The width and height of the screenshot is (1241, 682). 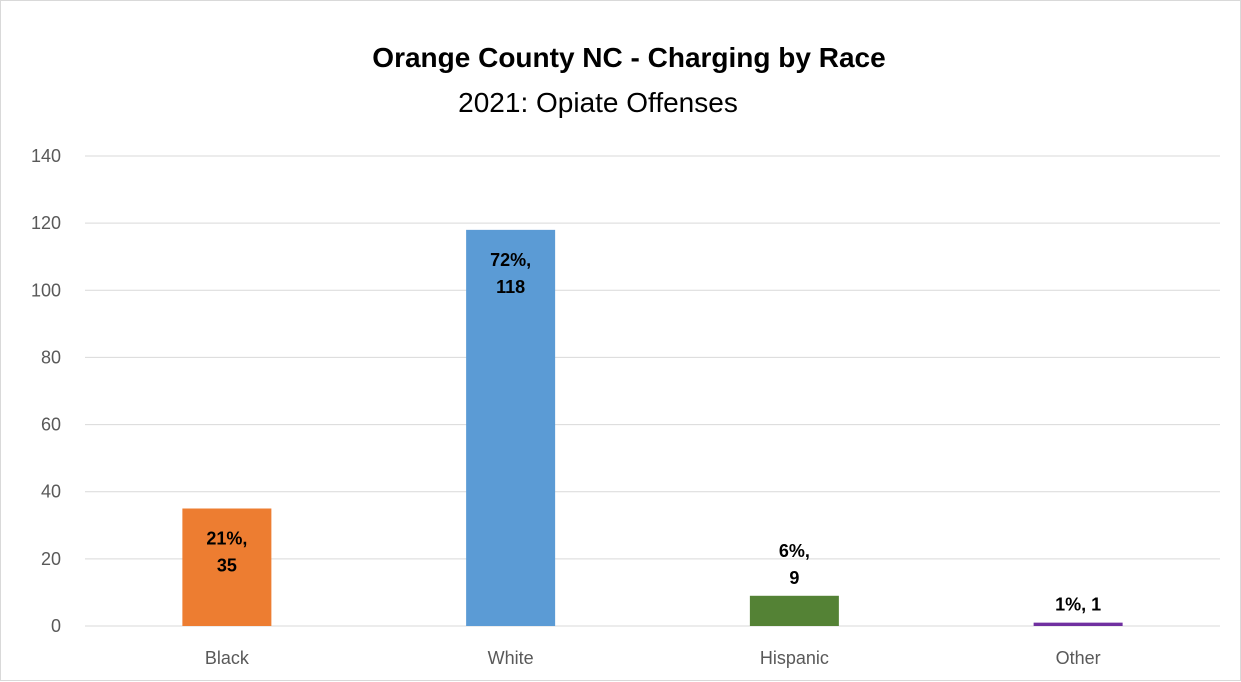 What do you see at coordinates (510, 273) in the screenshot?
I see `data-label-white: 72%, 118` at bounding box center [510, 273].